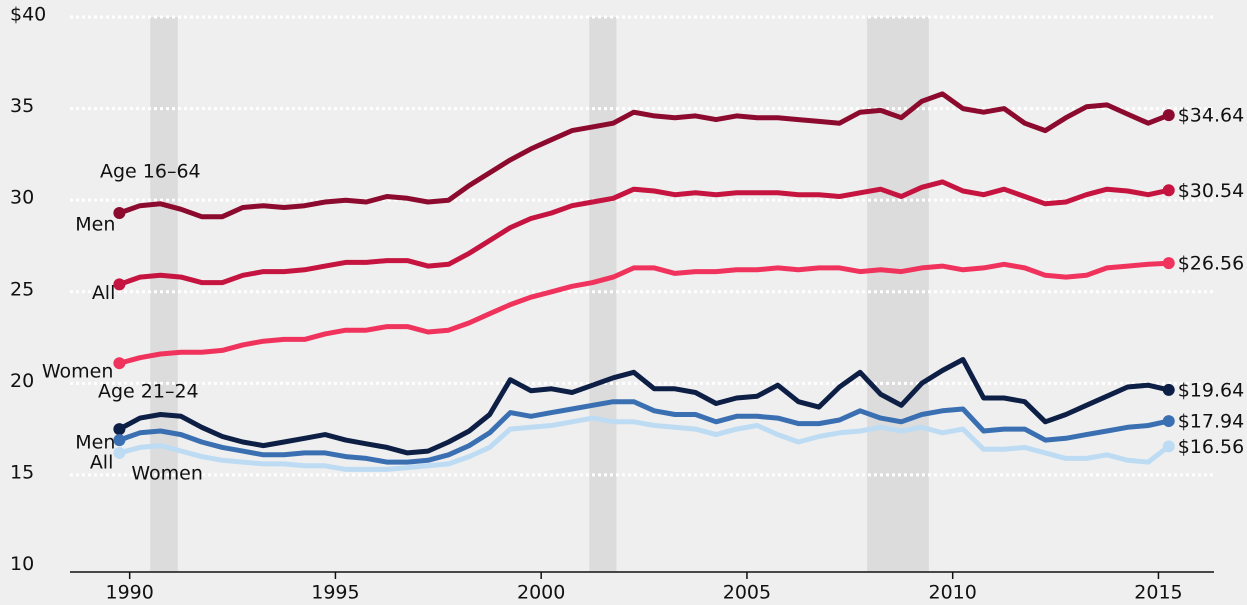 This screenshot has height=605, width=1247. What do you see at coordinates (953, 593) in the screenshot?
I see `x-tick-label: 2010` at bounding box center [953, 593].